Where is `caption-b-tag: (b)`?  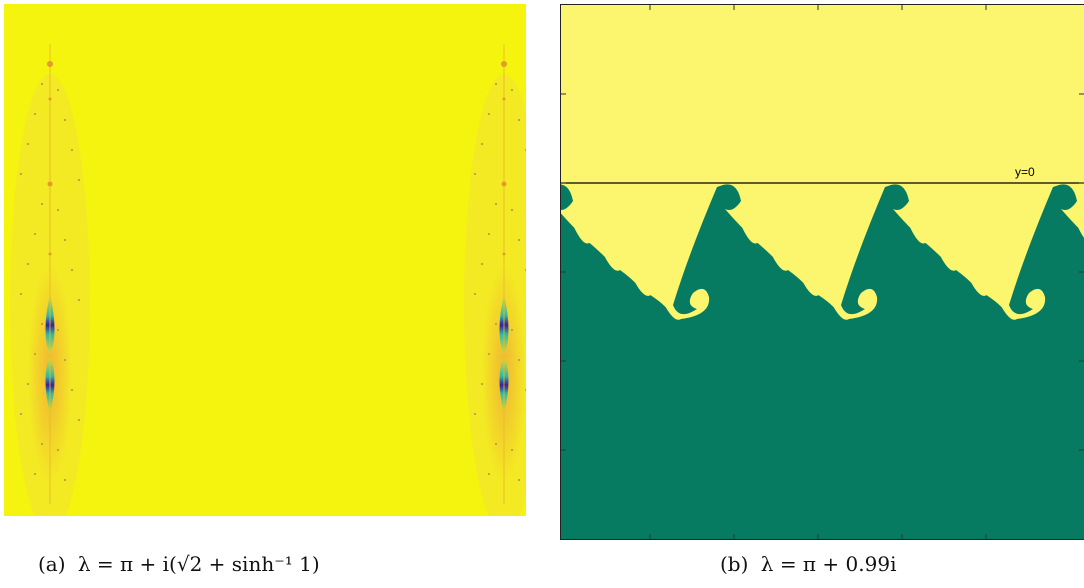 caption-b-tag: (b) is located at coordinates (734, 564).